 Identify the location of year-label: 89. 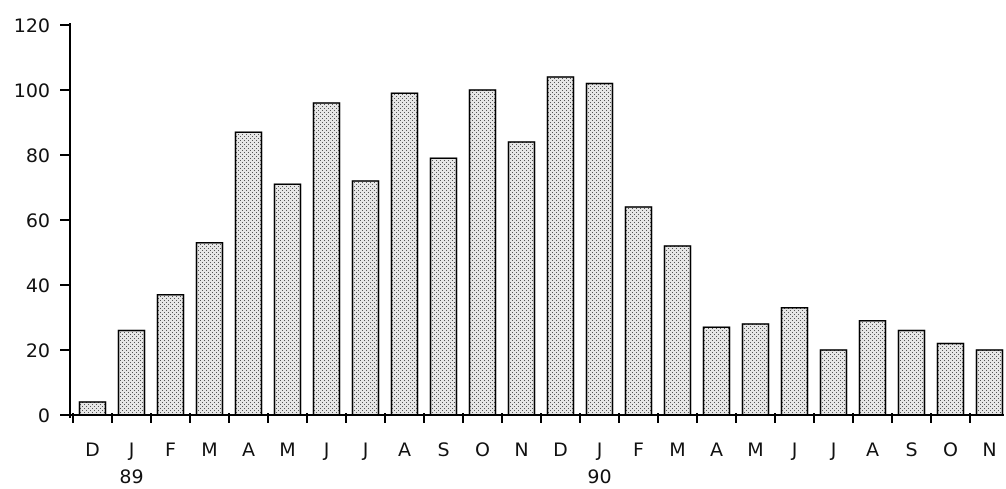
(131, 477).